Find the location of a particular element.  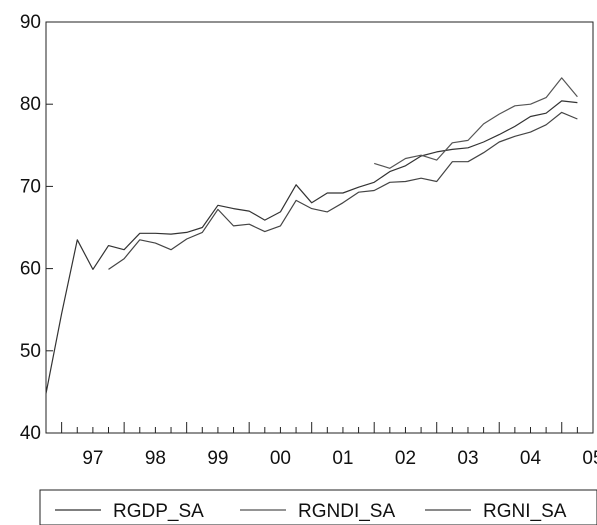

x-tick-label: 03 is located at coordinates (467, 458).